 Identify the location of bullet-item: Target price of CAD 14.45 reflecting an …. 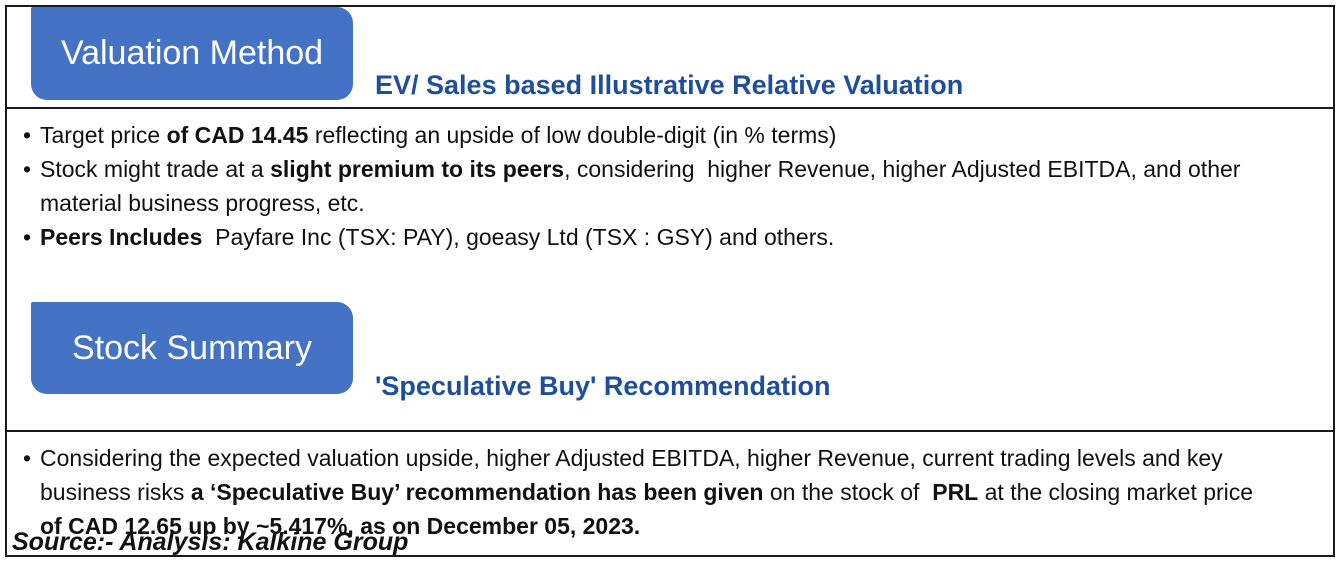
(650, 135).